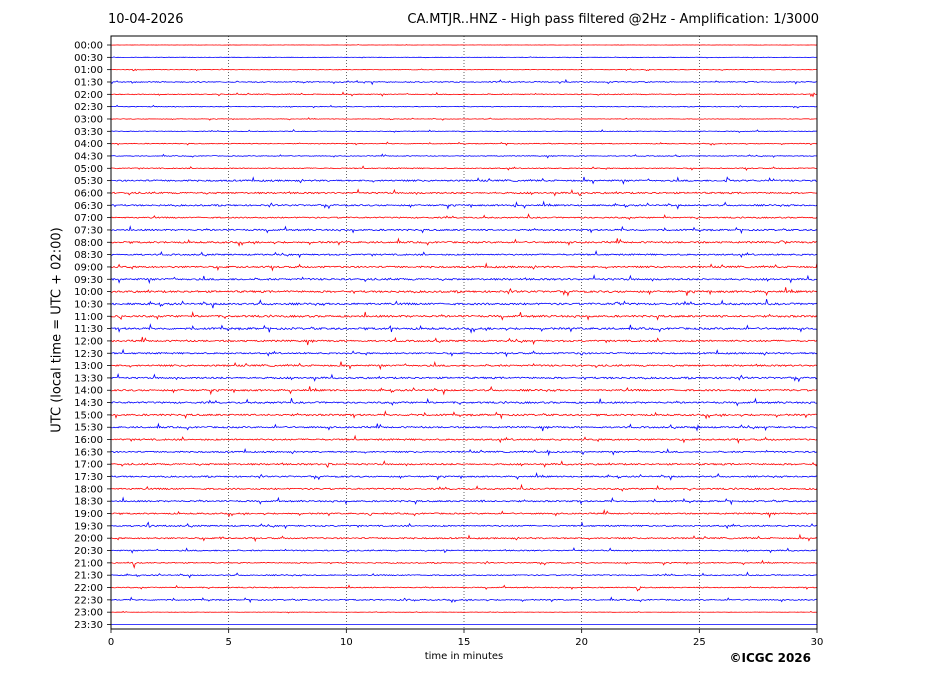 Image resolution: width=927 pixels, height=696 pixels. What do you see at coordinates (88, 576) in the screenshot?
I see `y-tick-label: 21:30` at bounding box center [88, 576].